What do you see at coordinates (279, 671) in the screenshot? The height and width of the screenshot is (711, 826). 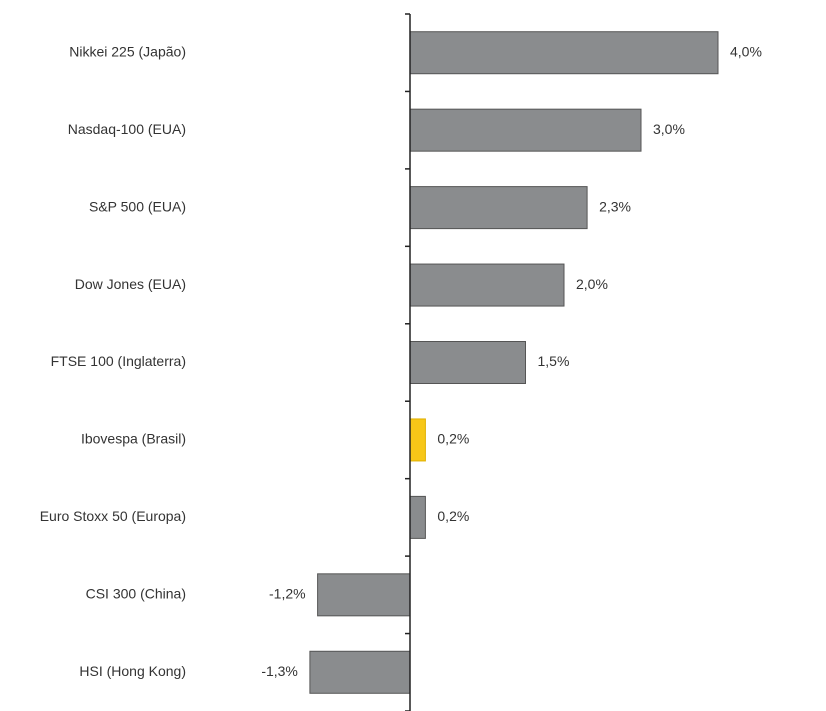 I see `value-label: -1,3%` at bounding box center [279, 671].